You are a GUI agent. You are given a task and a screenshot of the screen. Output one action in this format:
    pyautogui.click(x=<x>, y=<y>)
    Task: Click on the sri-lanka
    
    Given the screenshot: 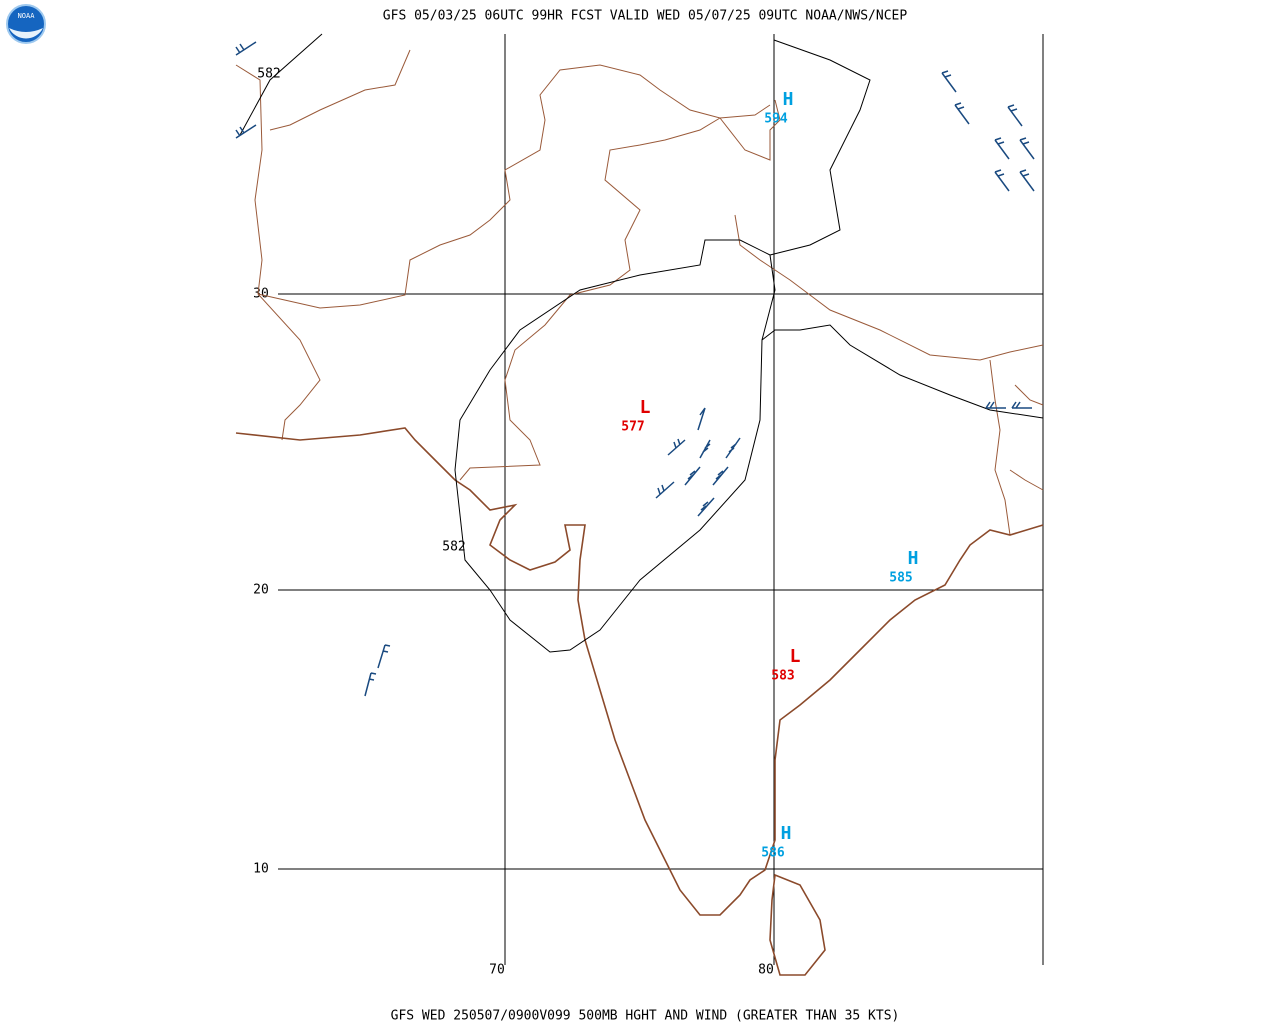 What is the action you would take?
    pyautogui.click(x=797, y=924)
    